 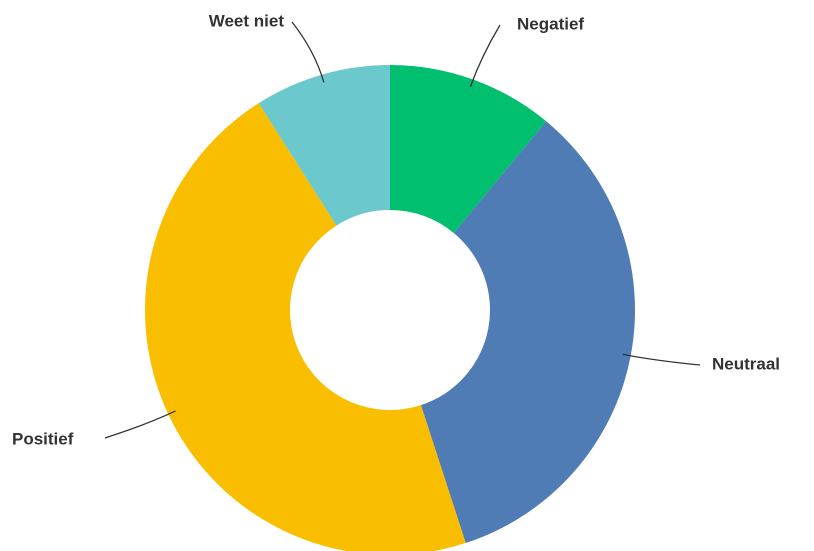 I want to click on slice-label: Positief, so click(x=43, y=438).